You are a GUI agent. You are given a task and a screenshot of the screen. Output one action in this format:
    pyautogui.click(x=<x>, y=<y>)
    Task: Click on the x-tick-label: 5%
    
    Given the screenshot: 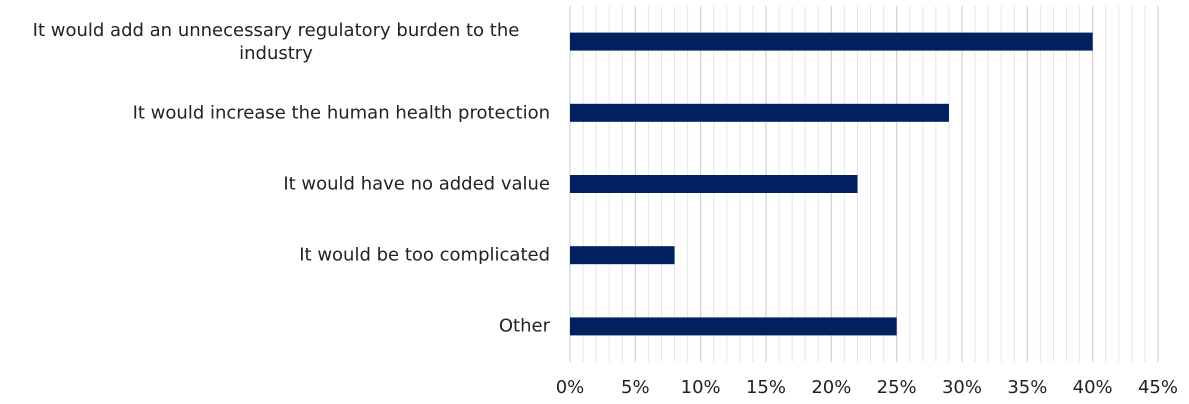 What is the action you would take?
    pyautogui.click(x=635, y=387)
    